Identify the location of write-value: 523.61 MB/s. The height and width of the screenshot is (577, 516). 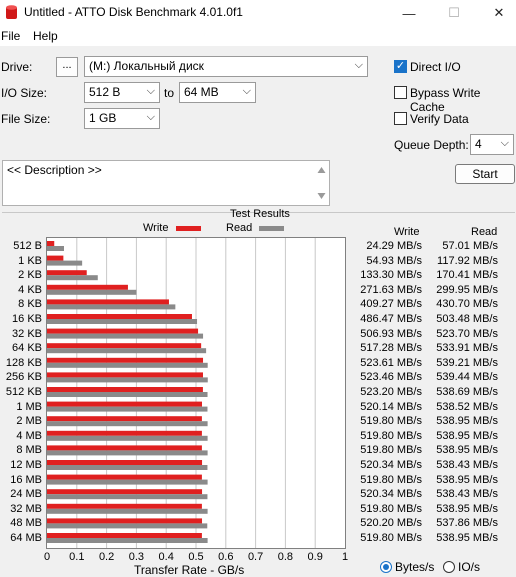
(391, 362).